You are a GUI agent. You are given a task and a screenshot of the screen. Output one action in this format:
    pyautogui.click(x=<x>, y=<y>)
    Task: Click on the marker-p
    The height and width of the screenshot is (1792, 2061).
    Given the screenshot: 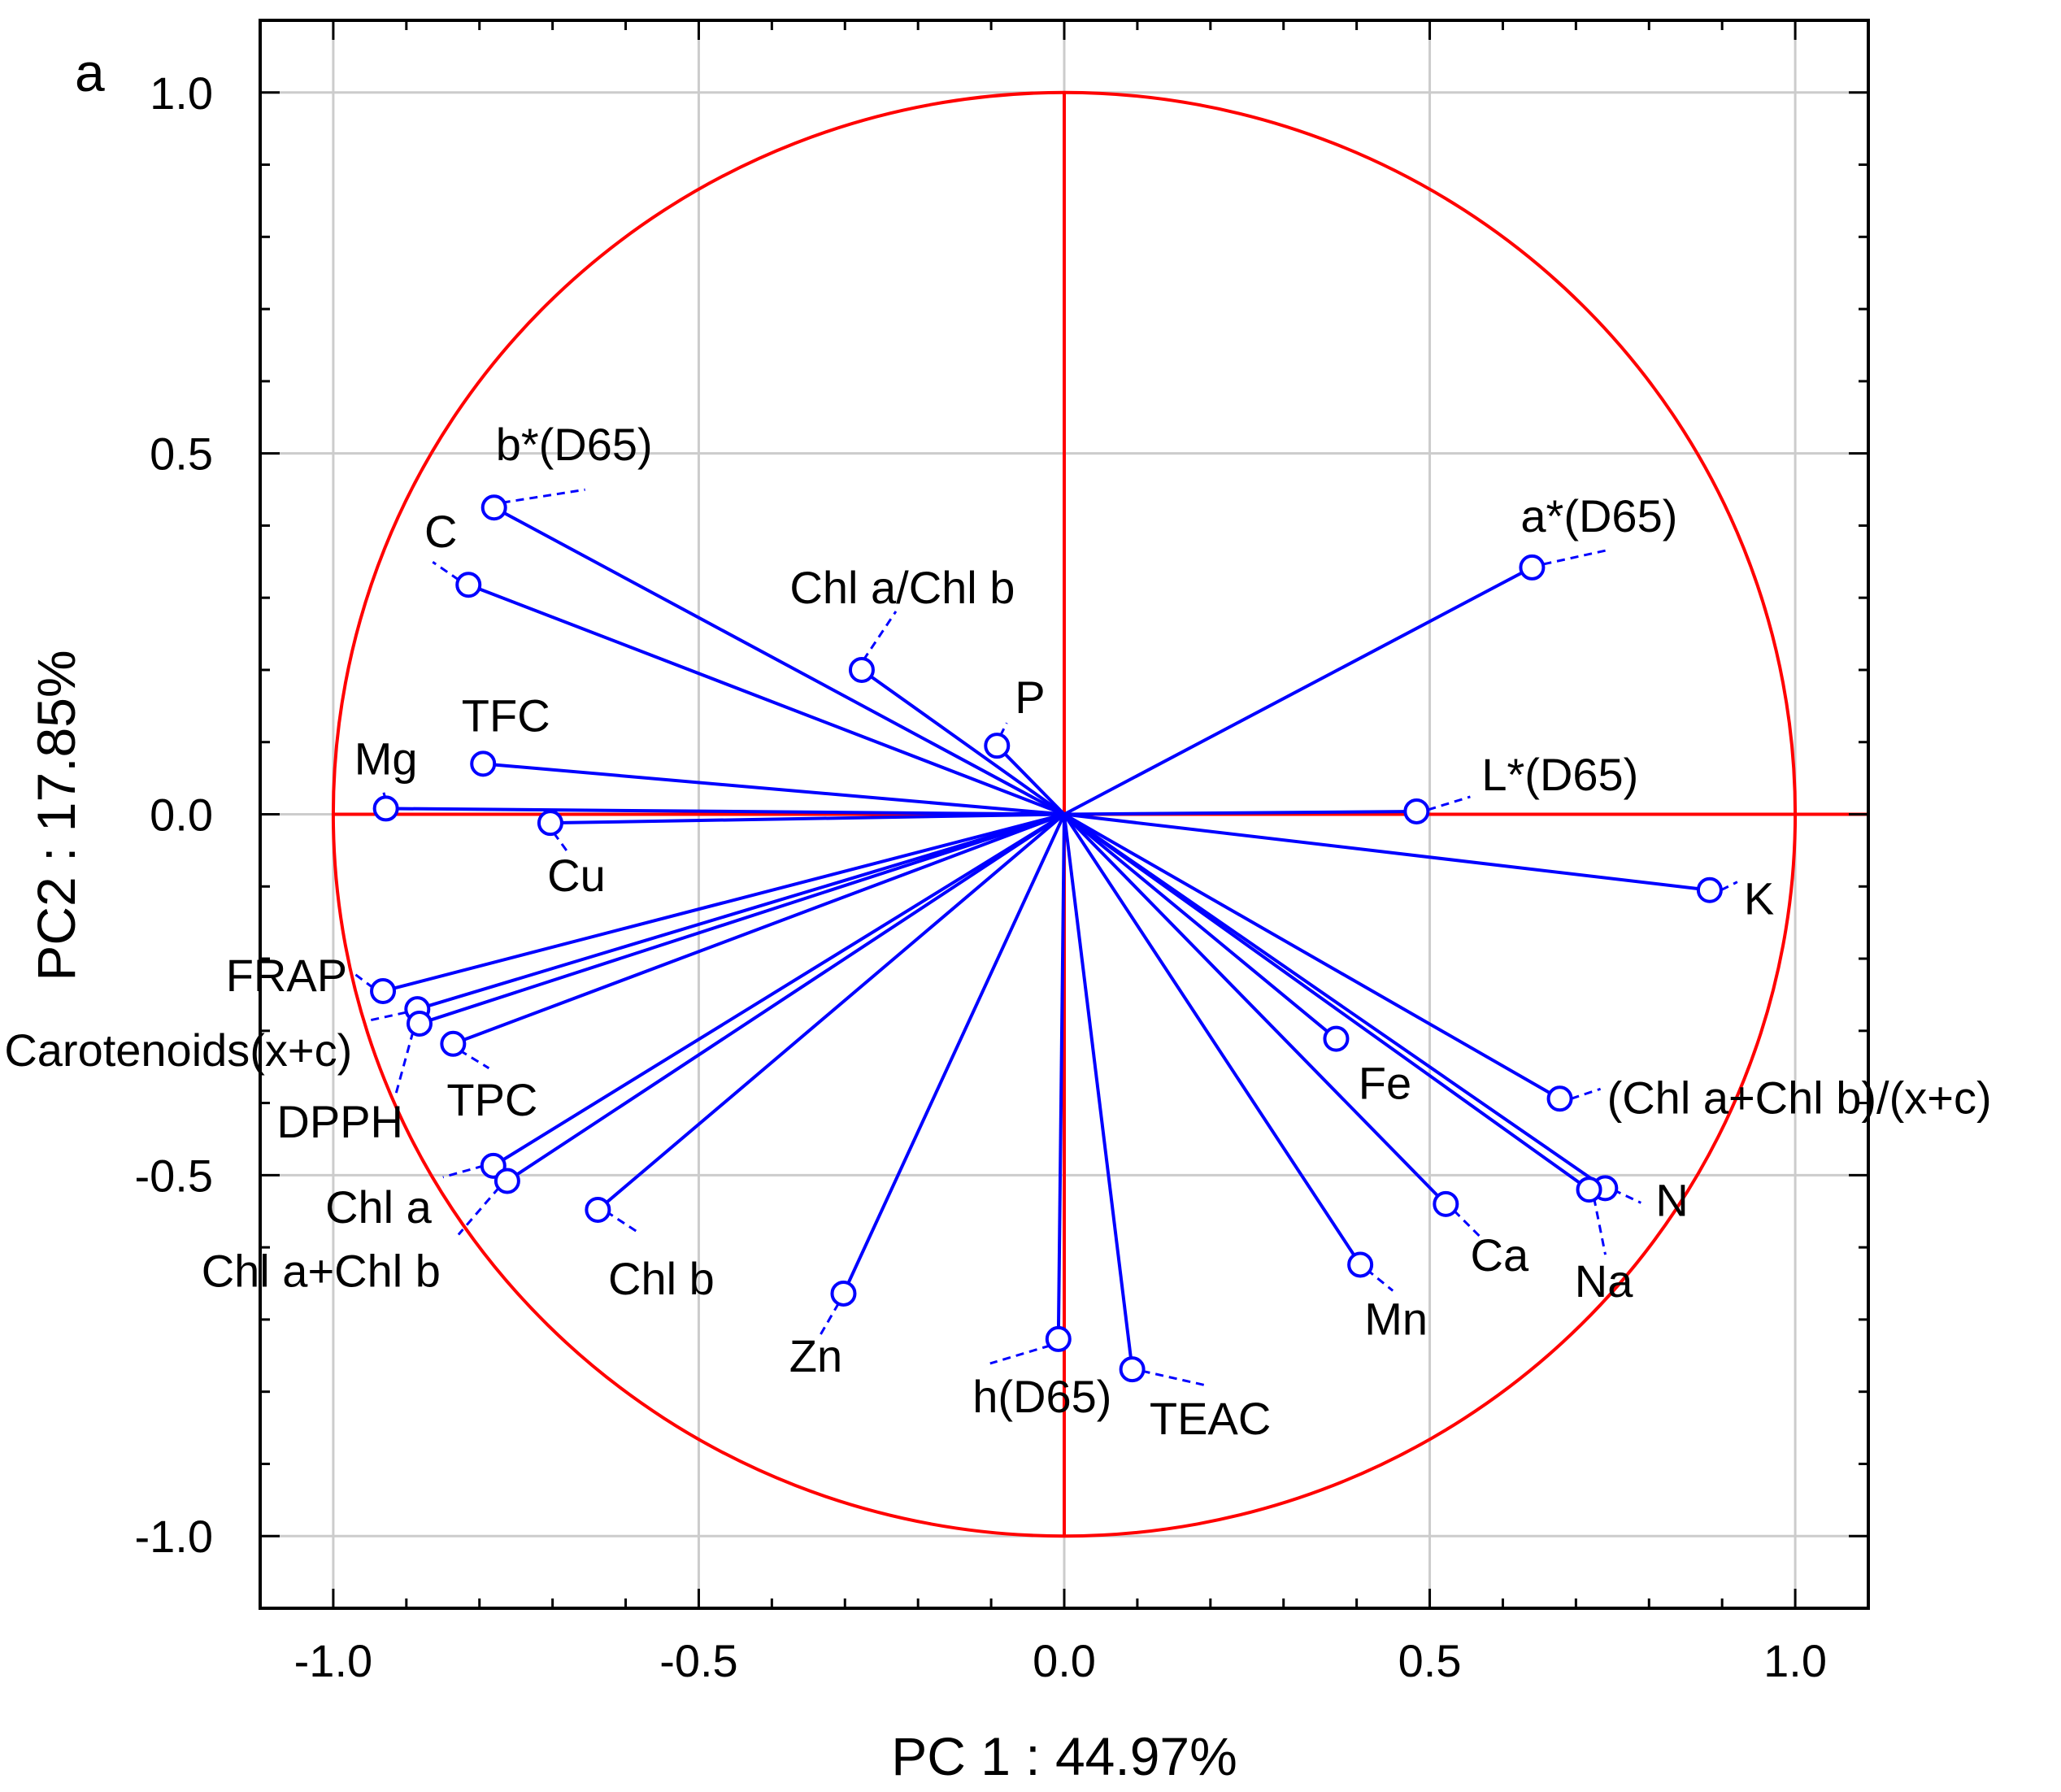 What is the action you would take?
    pyautogui.click(x=997, y=746)
    